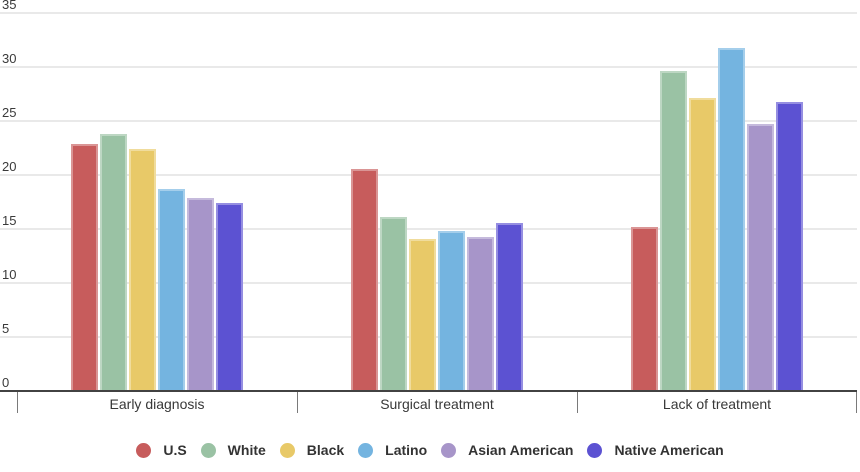  What do you see at coordinates (366, 450) in the screenshot?
I see `legend-swatch-latino` at bounding box center [366, 450].